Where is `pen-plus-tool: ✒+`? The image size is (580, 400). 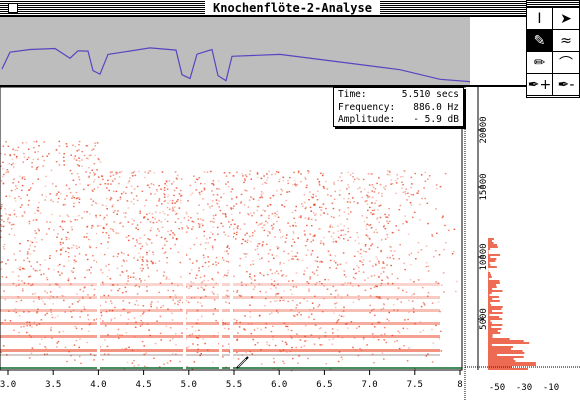
pen-plus-tool: ✒+ is located at coordinates (540, 85).